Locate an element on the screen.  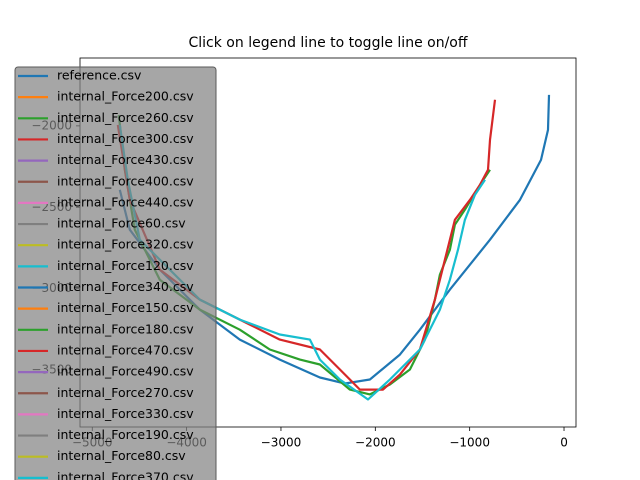
x-tick-label: 0 is located at coordinates (564, 443).